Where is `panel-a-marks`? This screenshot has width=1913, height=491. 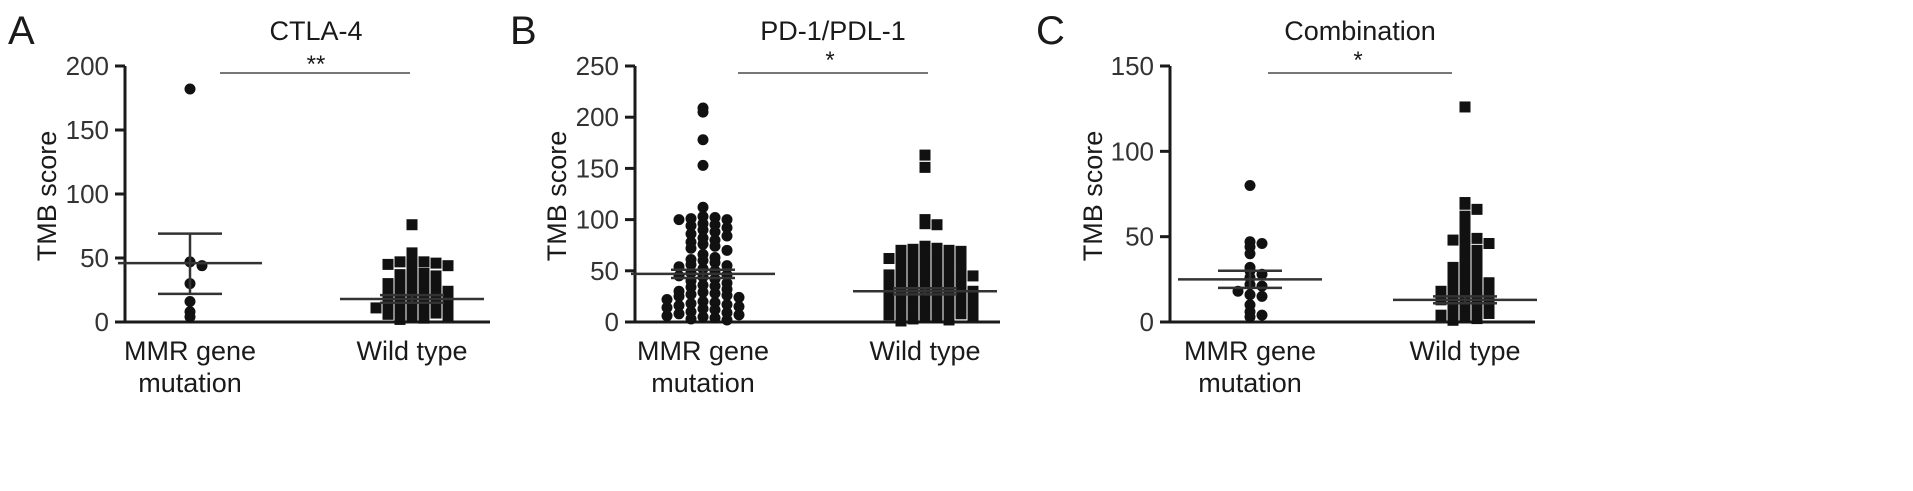 panel-a-marks is located at coordinates (301, 198).